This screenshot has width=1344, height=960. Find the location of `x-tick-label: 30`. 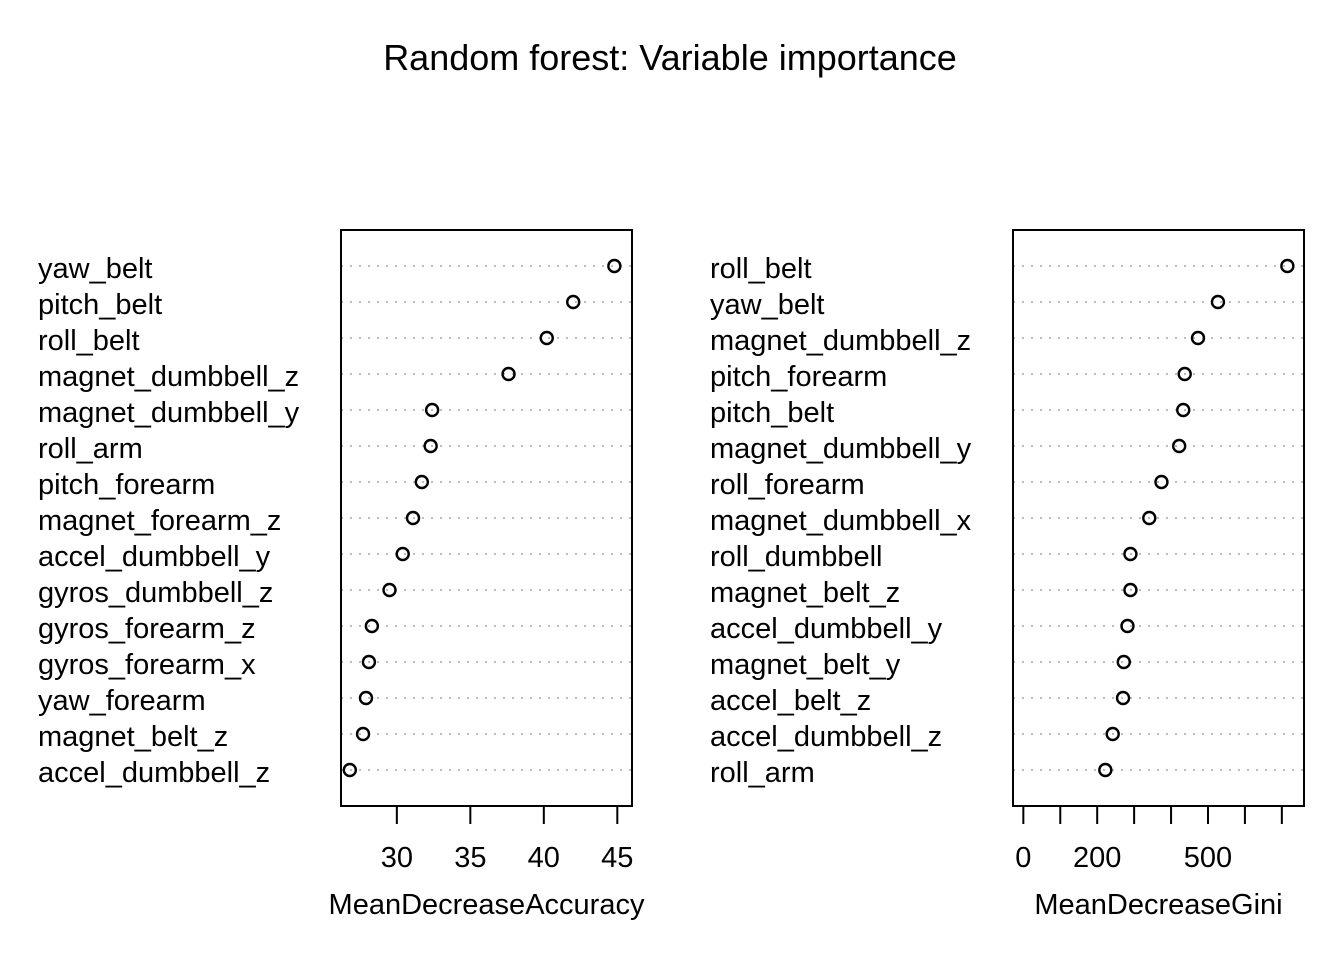

x-tick-label: 30 is located at coordinates (397, 858).